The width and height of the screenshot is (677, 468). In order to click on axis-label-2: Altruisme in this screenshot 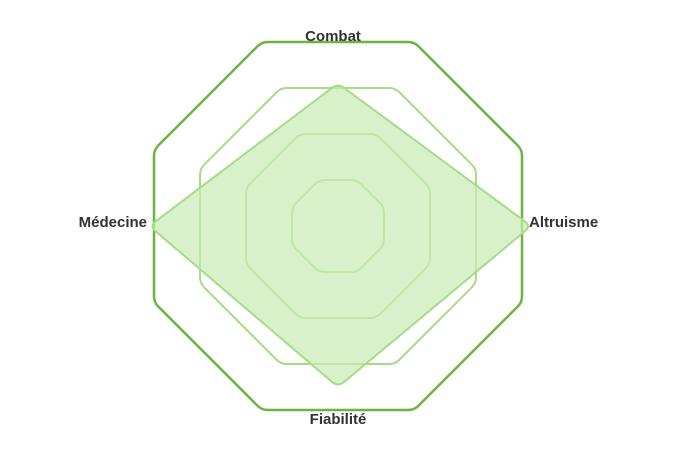, I will do `click(563, 222)`.